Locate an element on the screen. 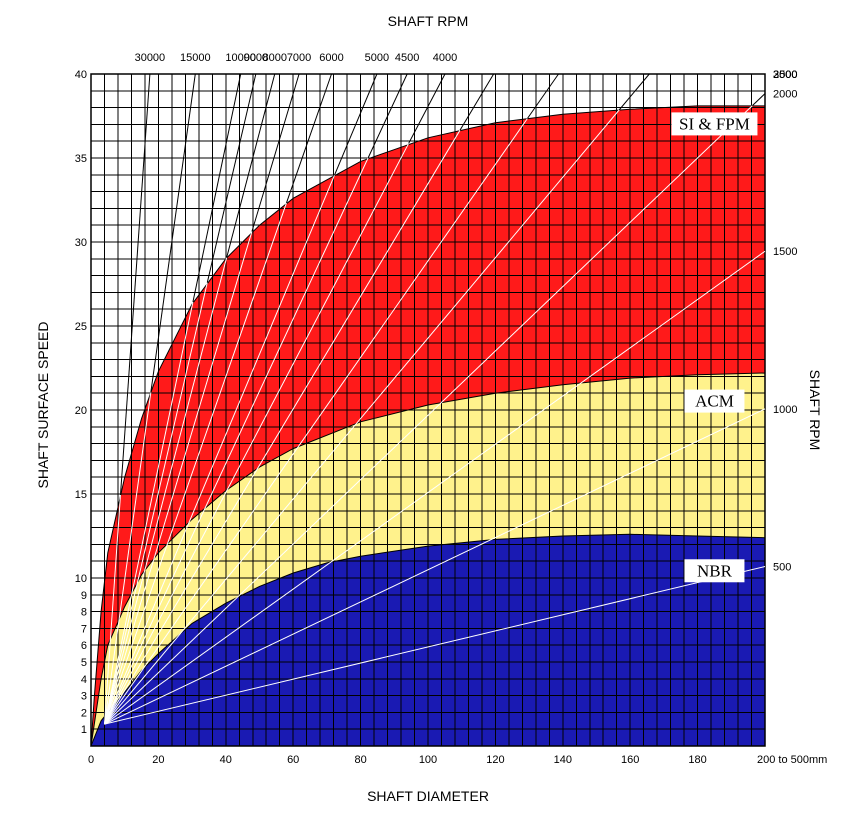  series-label: SI & FPM is located at coordinates (714, 123).